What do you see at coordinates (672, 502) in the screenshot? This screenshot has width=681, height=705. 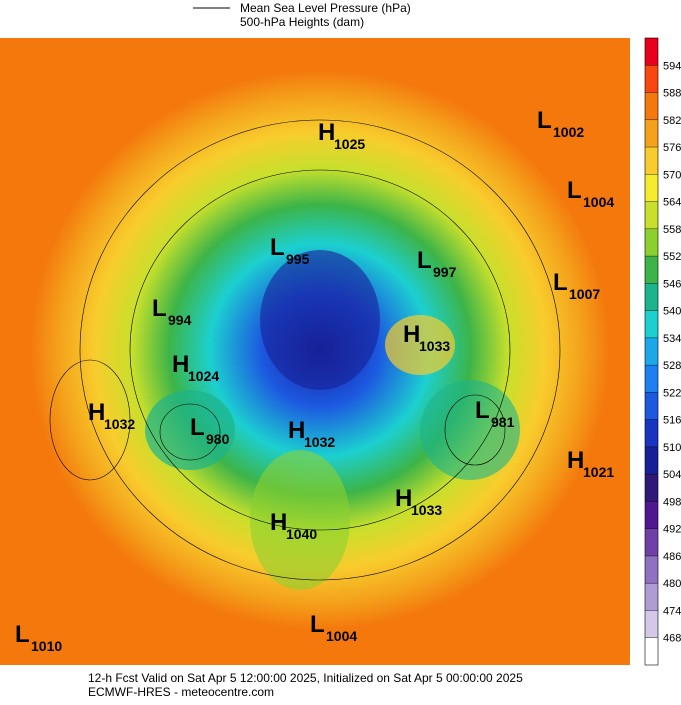 I see `colorbar-label: 498` at bounding box center [672, 502].